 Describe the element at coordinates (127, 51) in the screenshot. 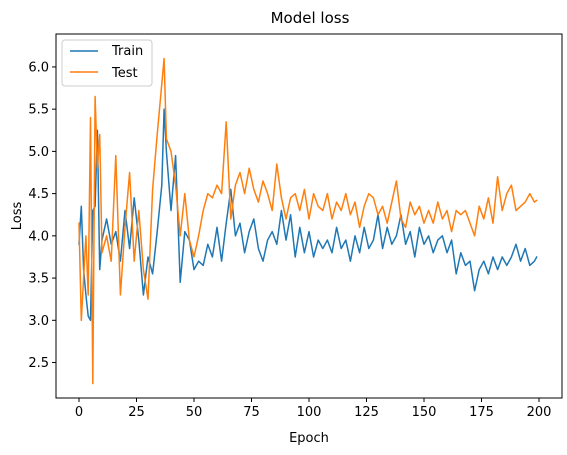

I see `legend-label-train: Train` at that location.